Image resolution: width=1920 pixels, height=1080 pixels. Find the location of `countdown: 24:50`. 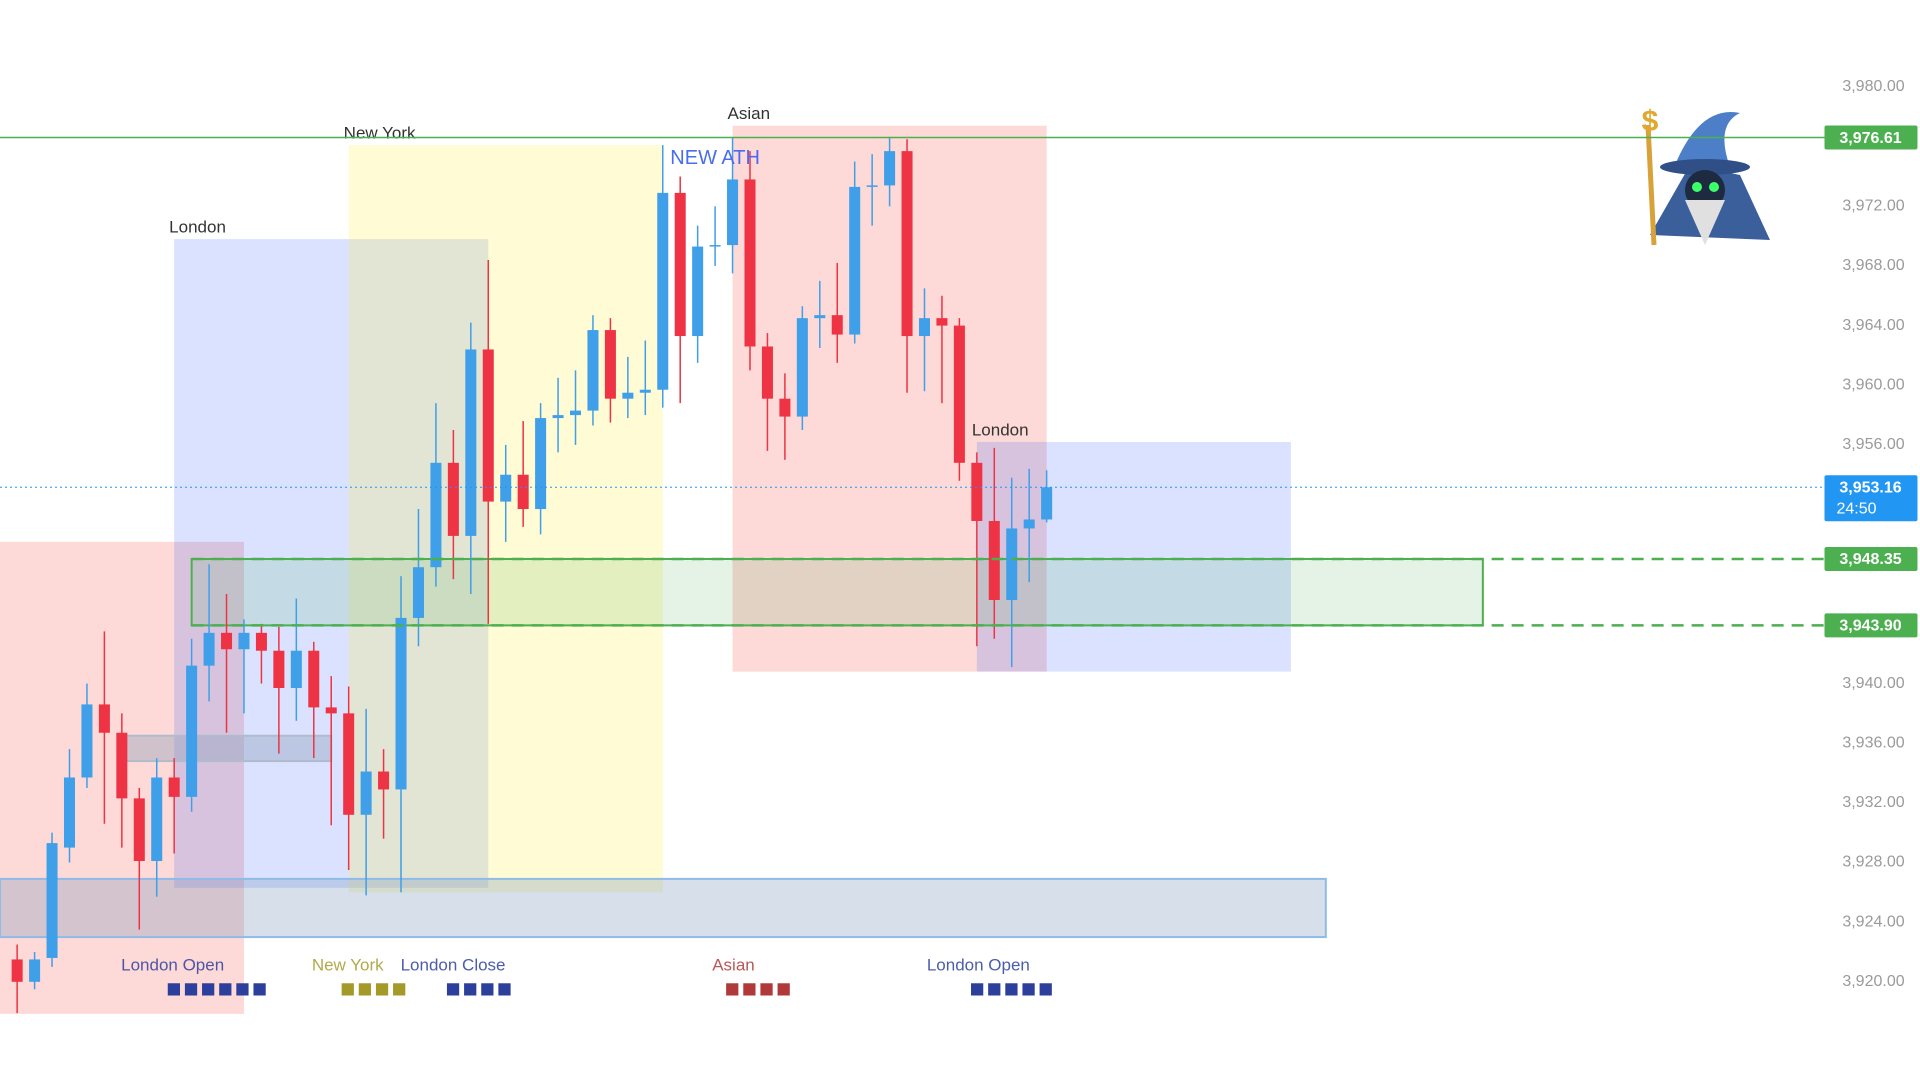

countdown: 24:50 is located at coordinates (1856, 508).